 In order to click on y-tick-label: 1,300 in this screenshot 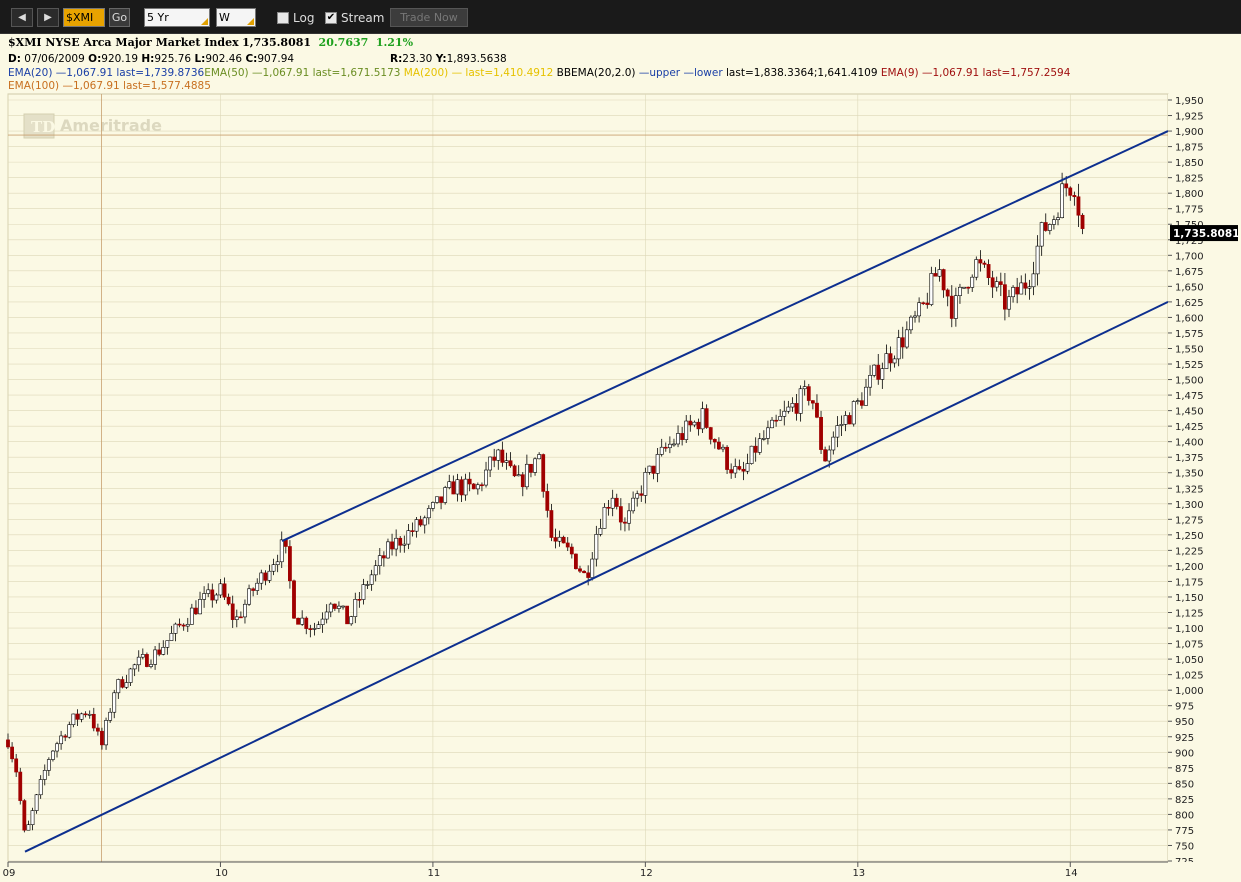, I will do `click(1189, 505)`.